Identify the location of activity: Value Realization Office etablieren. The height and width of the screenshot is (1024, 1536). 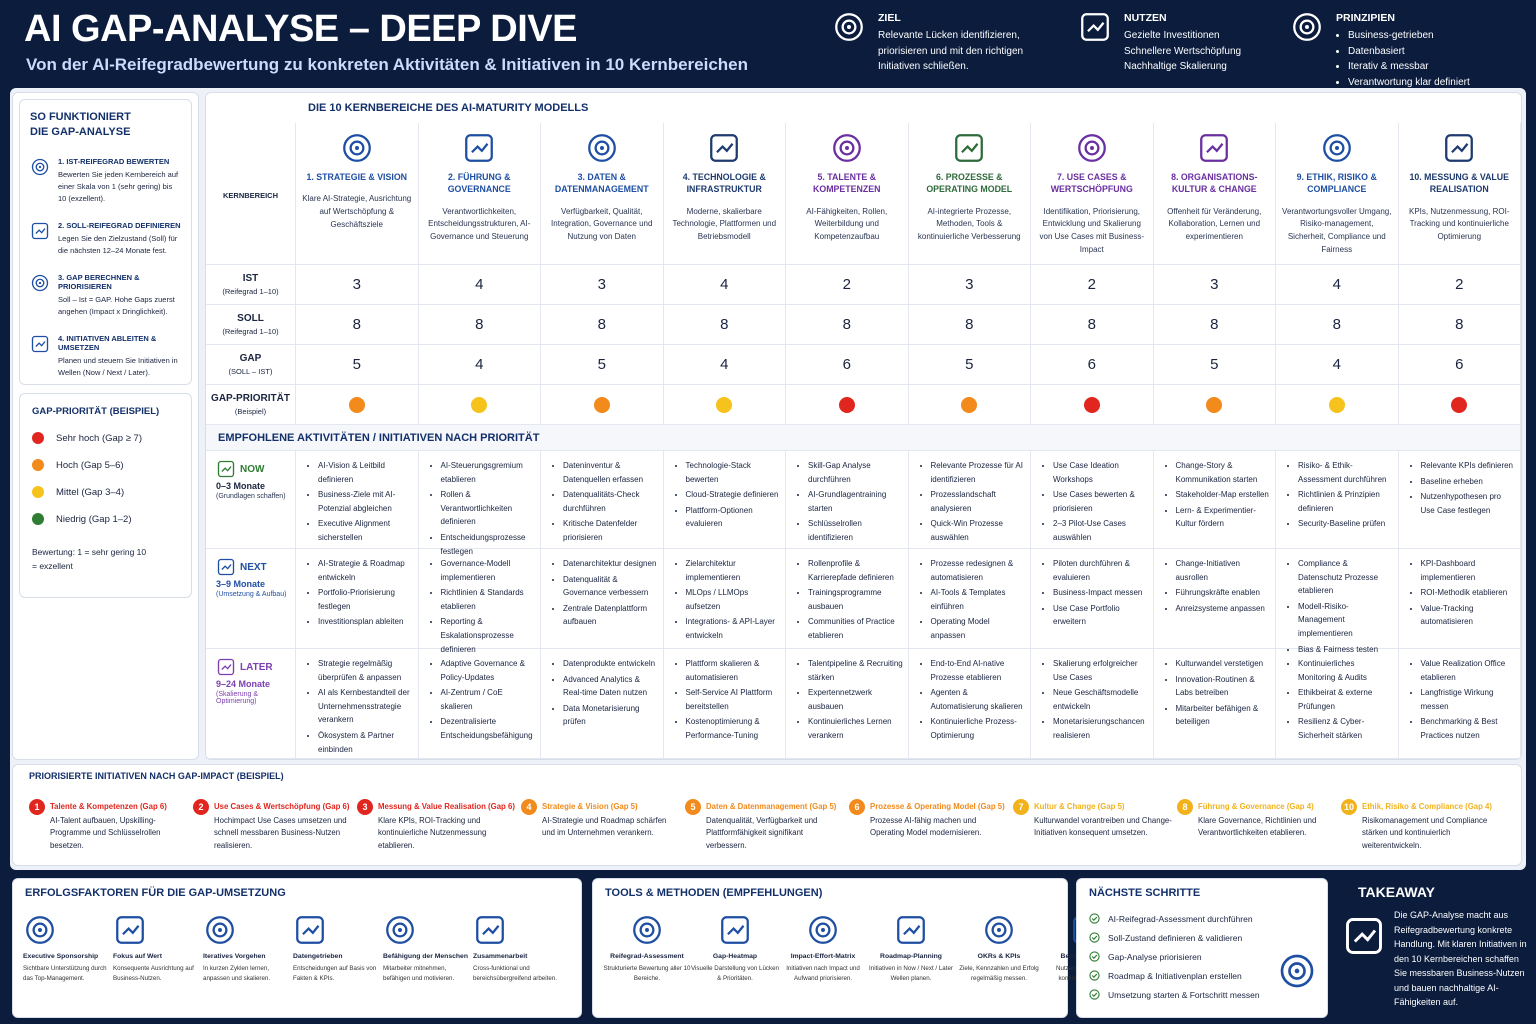
(1469, 670).